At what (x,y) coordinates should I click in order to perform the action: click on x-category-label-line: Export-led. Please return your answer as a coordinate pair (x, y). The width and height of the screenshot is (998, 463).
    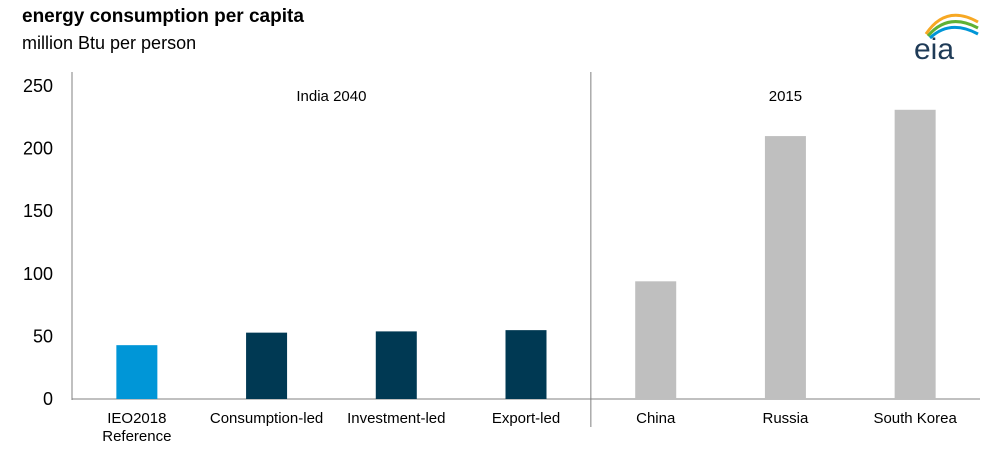
    Looking at the image, I should click on (526, 418).